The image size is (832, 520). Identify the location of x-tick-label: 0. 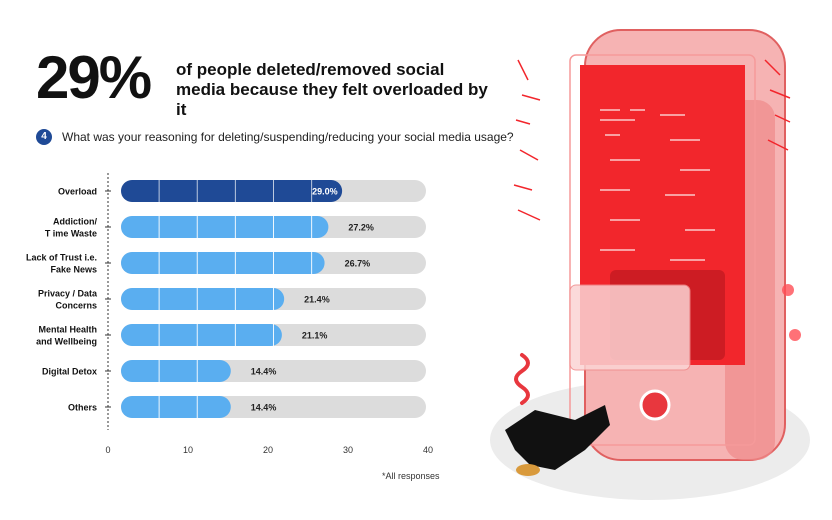
(107, 450).